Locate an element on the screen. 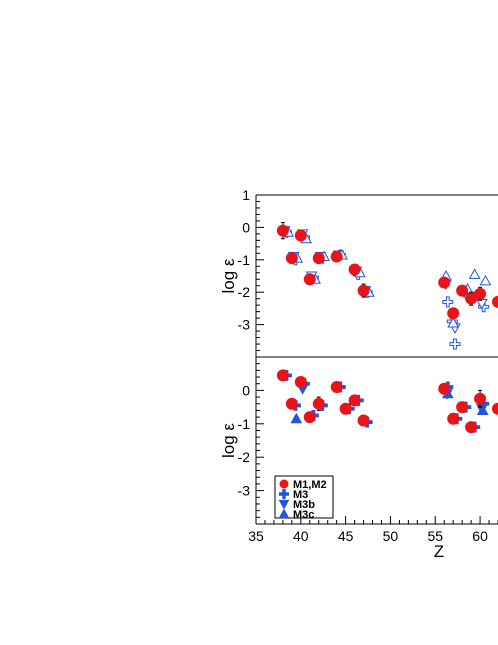  x-tick-label: 45 is located at coordinates (346, 536).